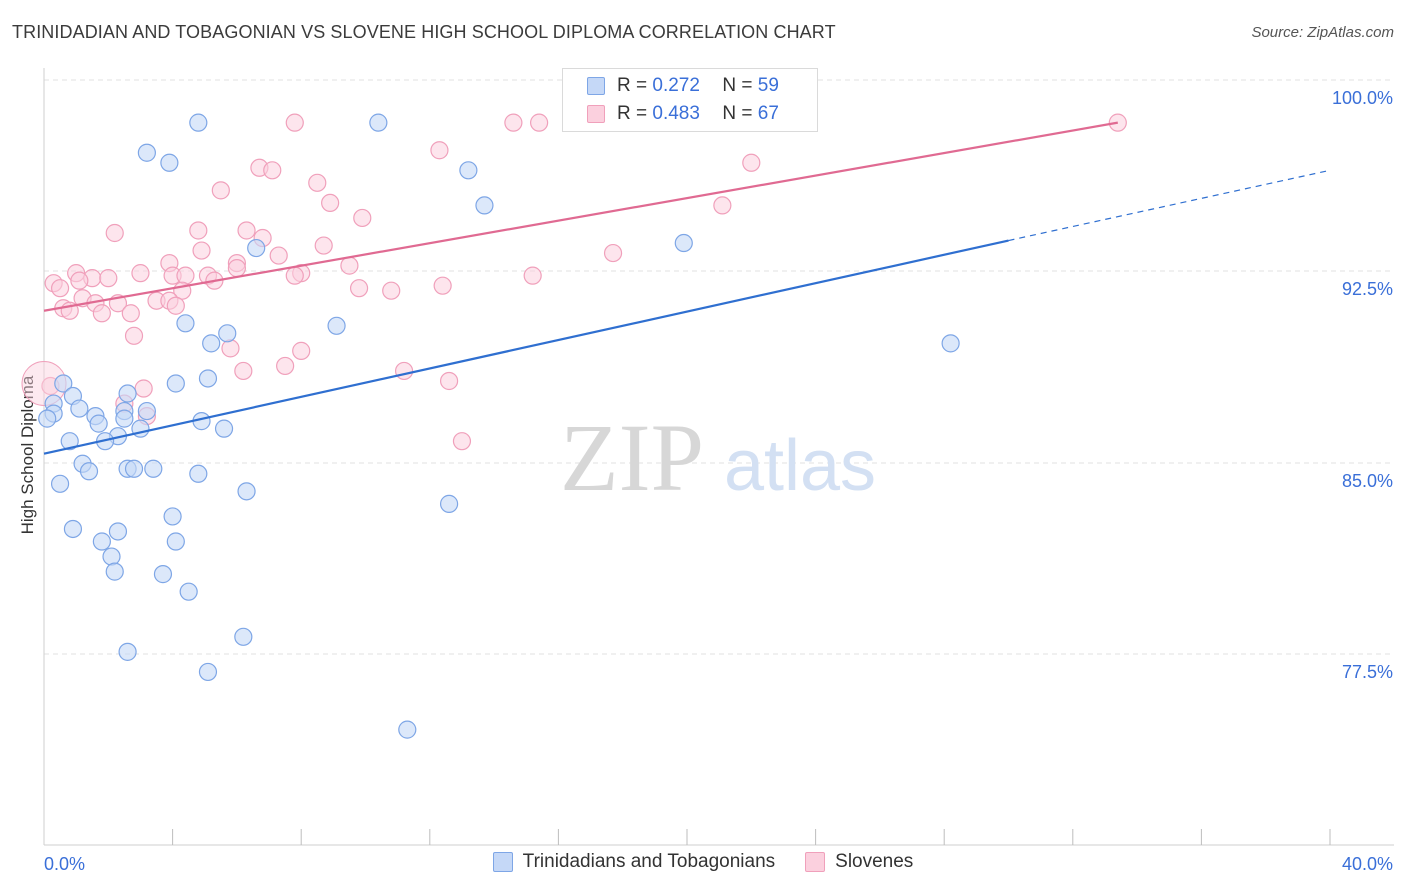 This screenshot has width=1406, height=892. I want to click on y-tick-label: 92.5%, so click(1367, 289).